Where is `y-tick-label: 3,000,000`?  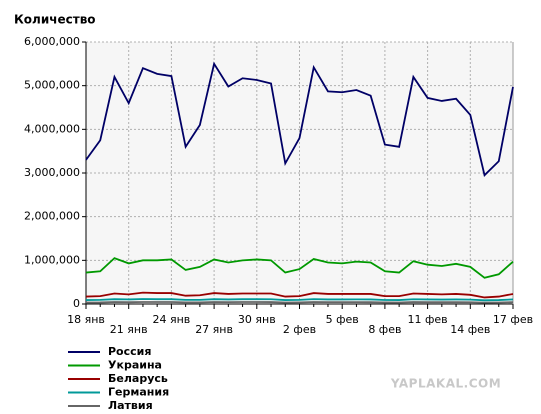
y-tick-label: 3,000,000 is located at coordinates (52, 172).